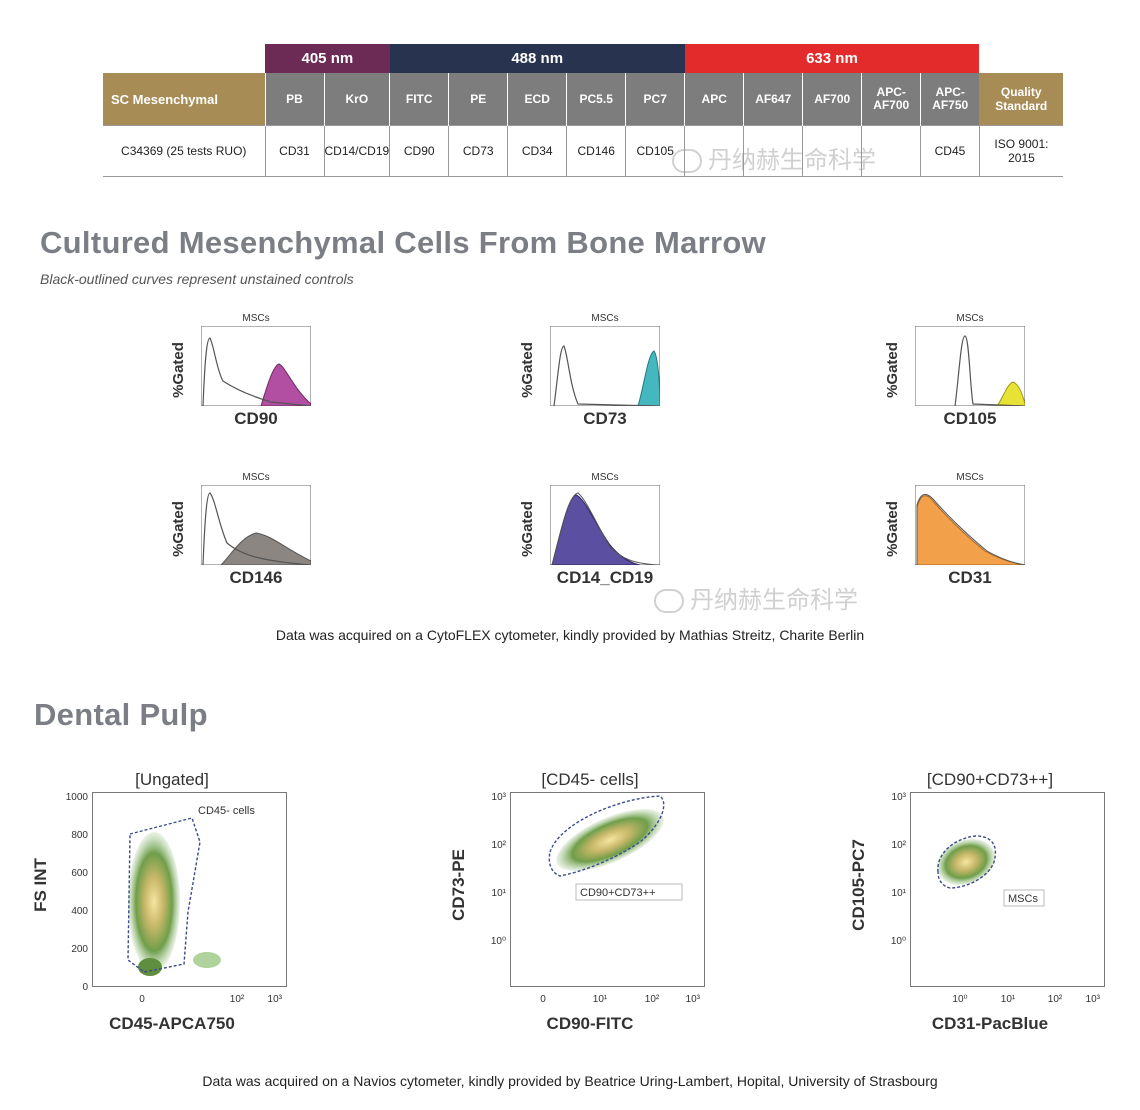  What do you see at coordinates (655, 99) in the screenshot?
I see `fluor-header: PC7` at bounding box center [655, 99].